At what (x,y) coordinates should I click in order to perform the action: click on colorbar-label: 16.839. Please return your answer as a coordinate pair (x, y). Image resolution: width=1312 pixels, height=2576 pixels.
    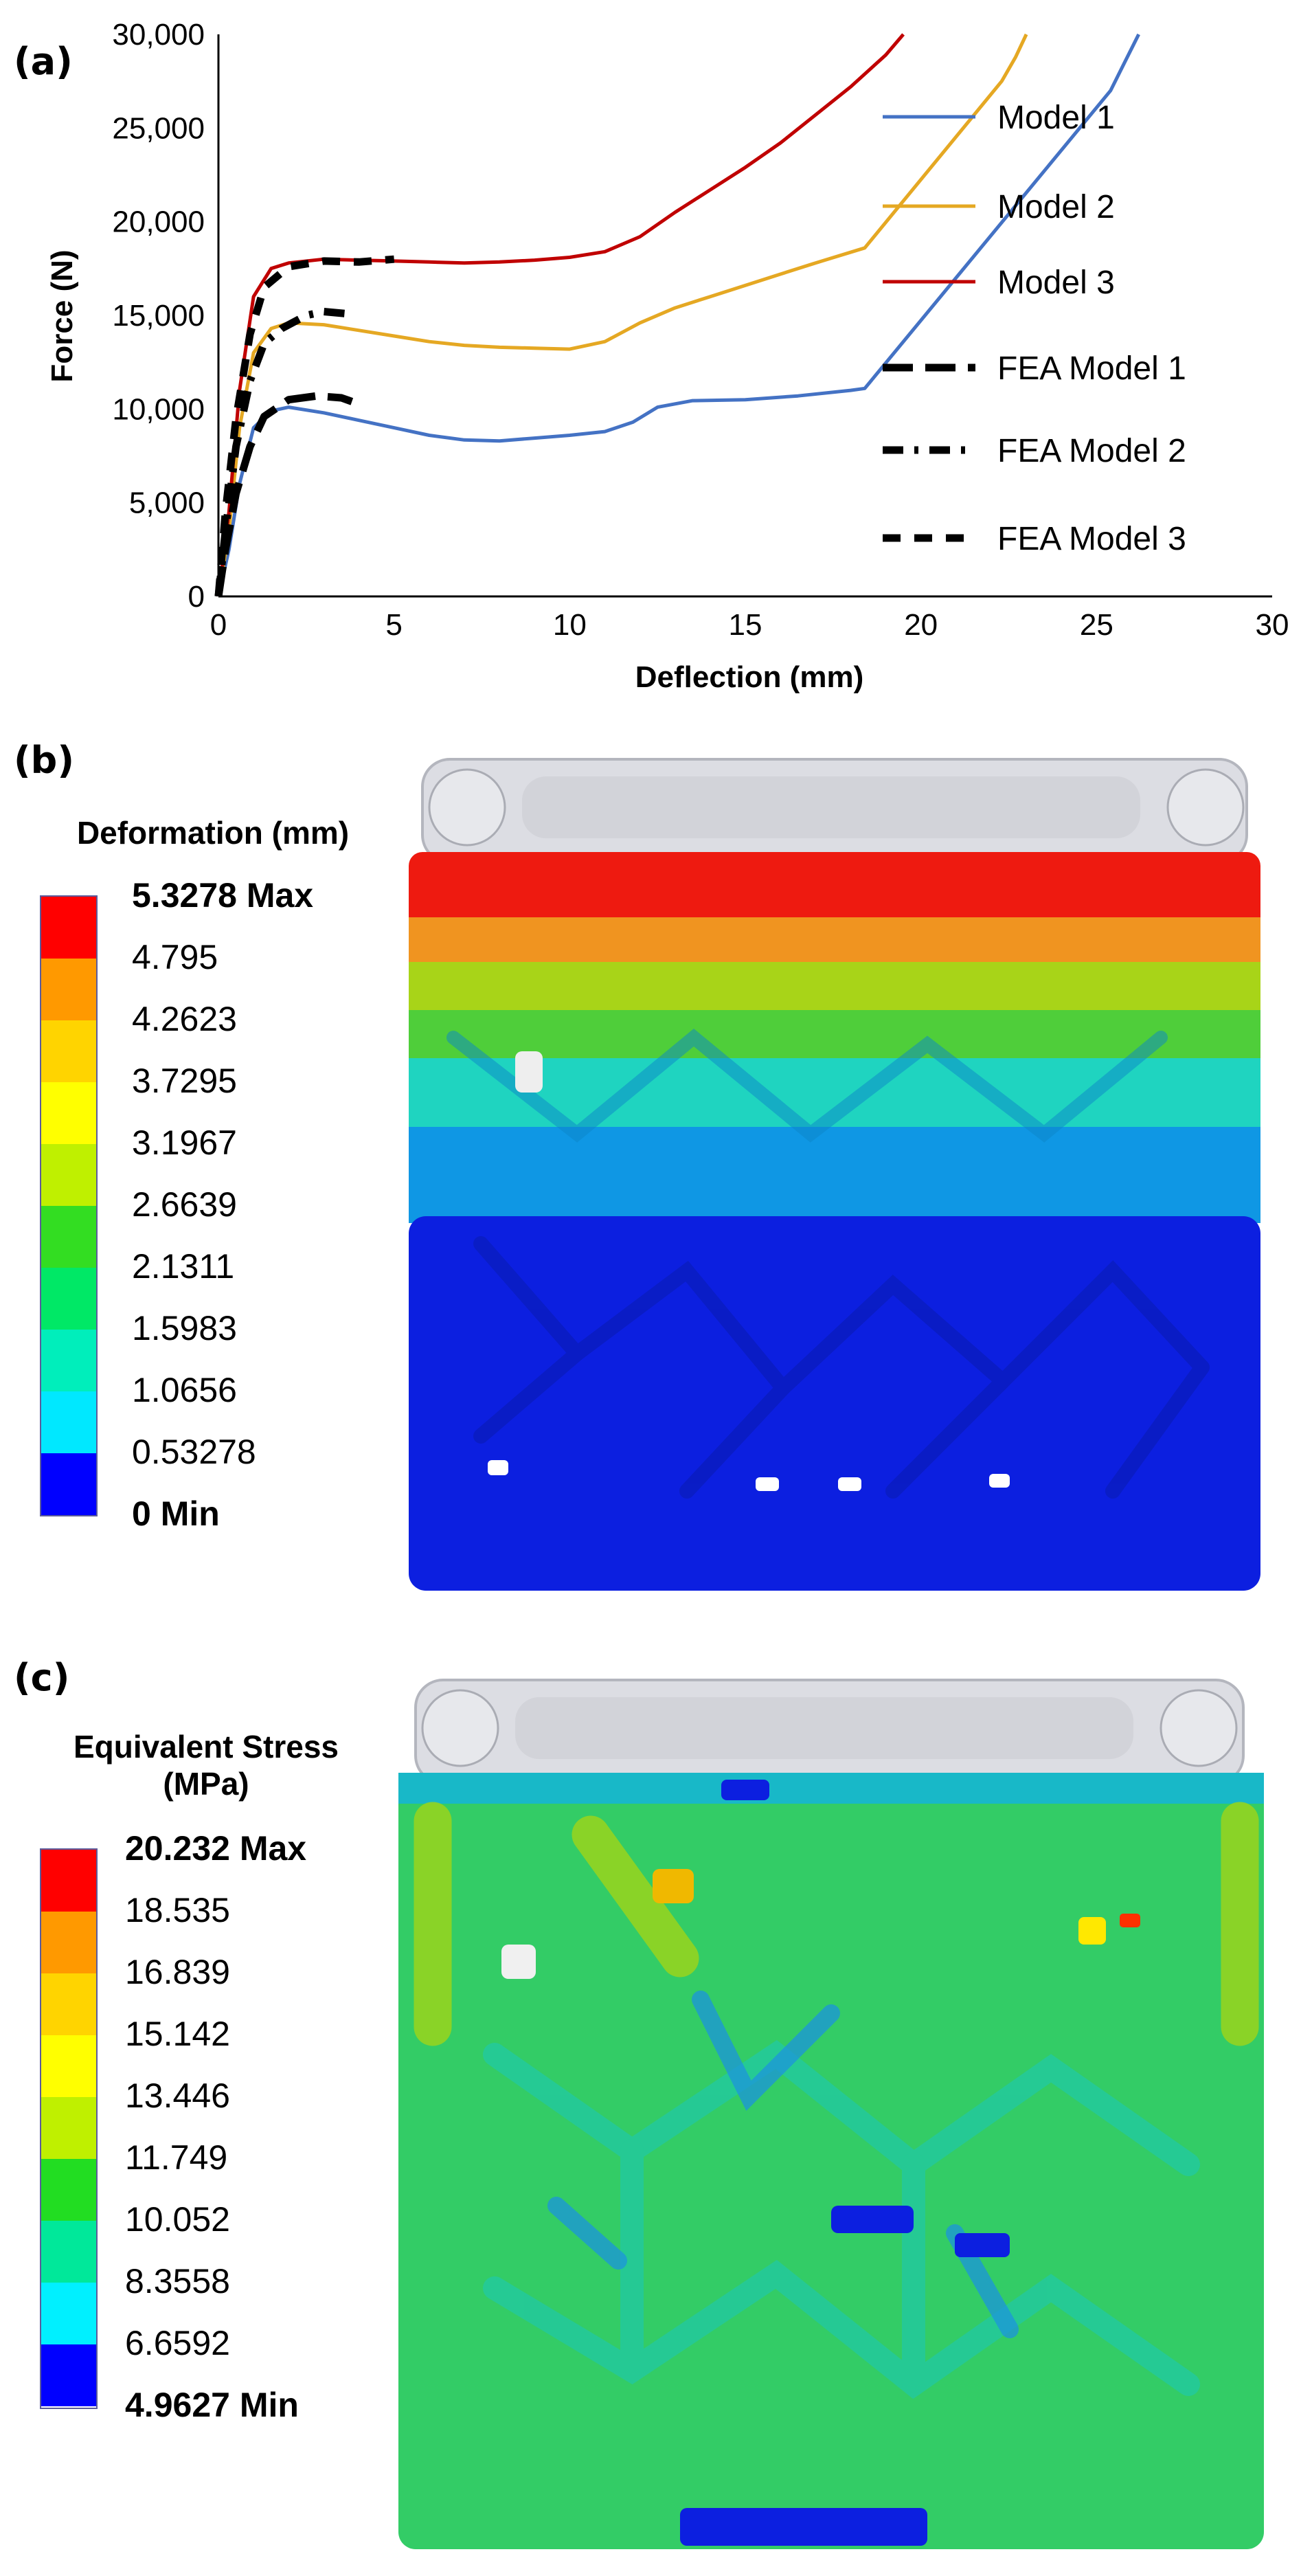
    Looking at the image, I should click on (177, 1972).